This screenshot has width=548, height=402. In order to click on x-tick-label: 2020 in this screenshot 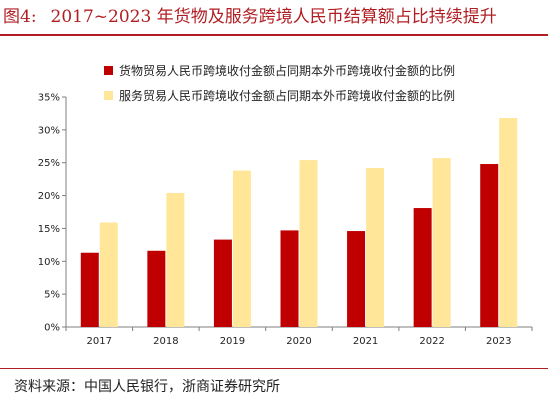, I will do `click(298, 341)`.